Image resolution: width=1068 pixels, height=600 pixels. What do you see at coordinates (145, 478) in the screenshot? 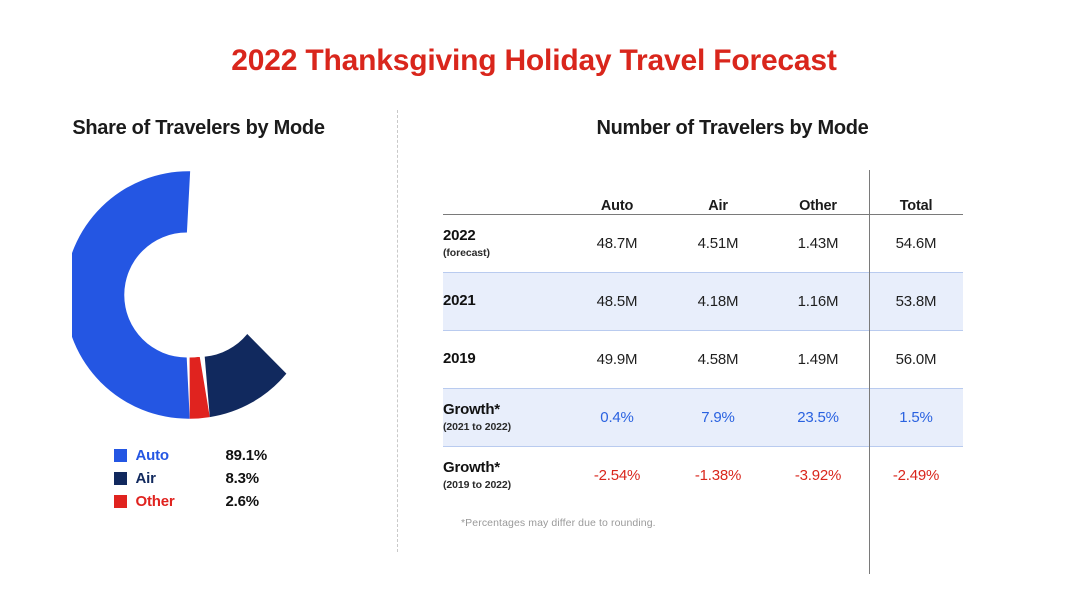
I see `legend-label-air: Air` at bounding box center [145, 478].